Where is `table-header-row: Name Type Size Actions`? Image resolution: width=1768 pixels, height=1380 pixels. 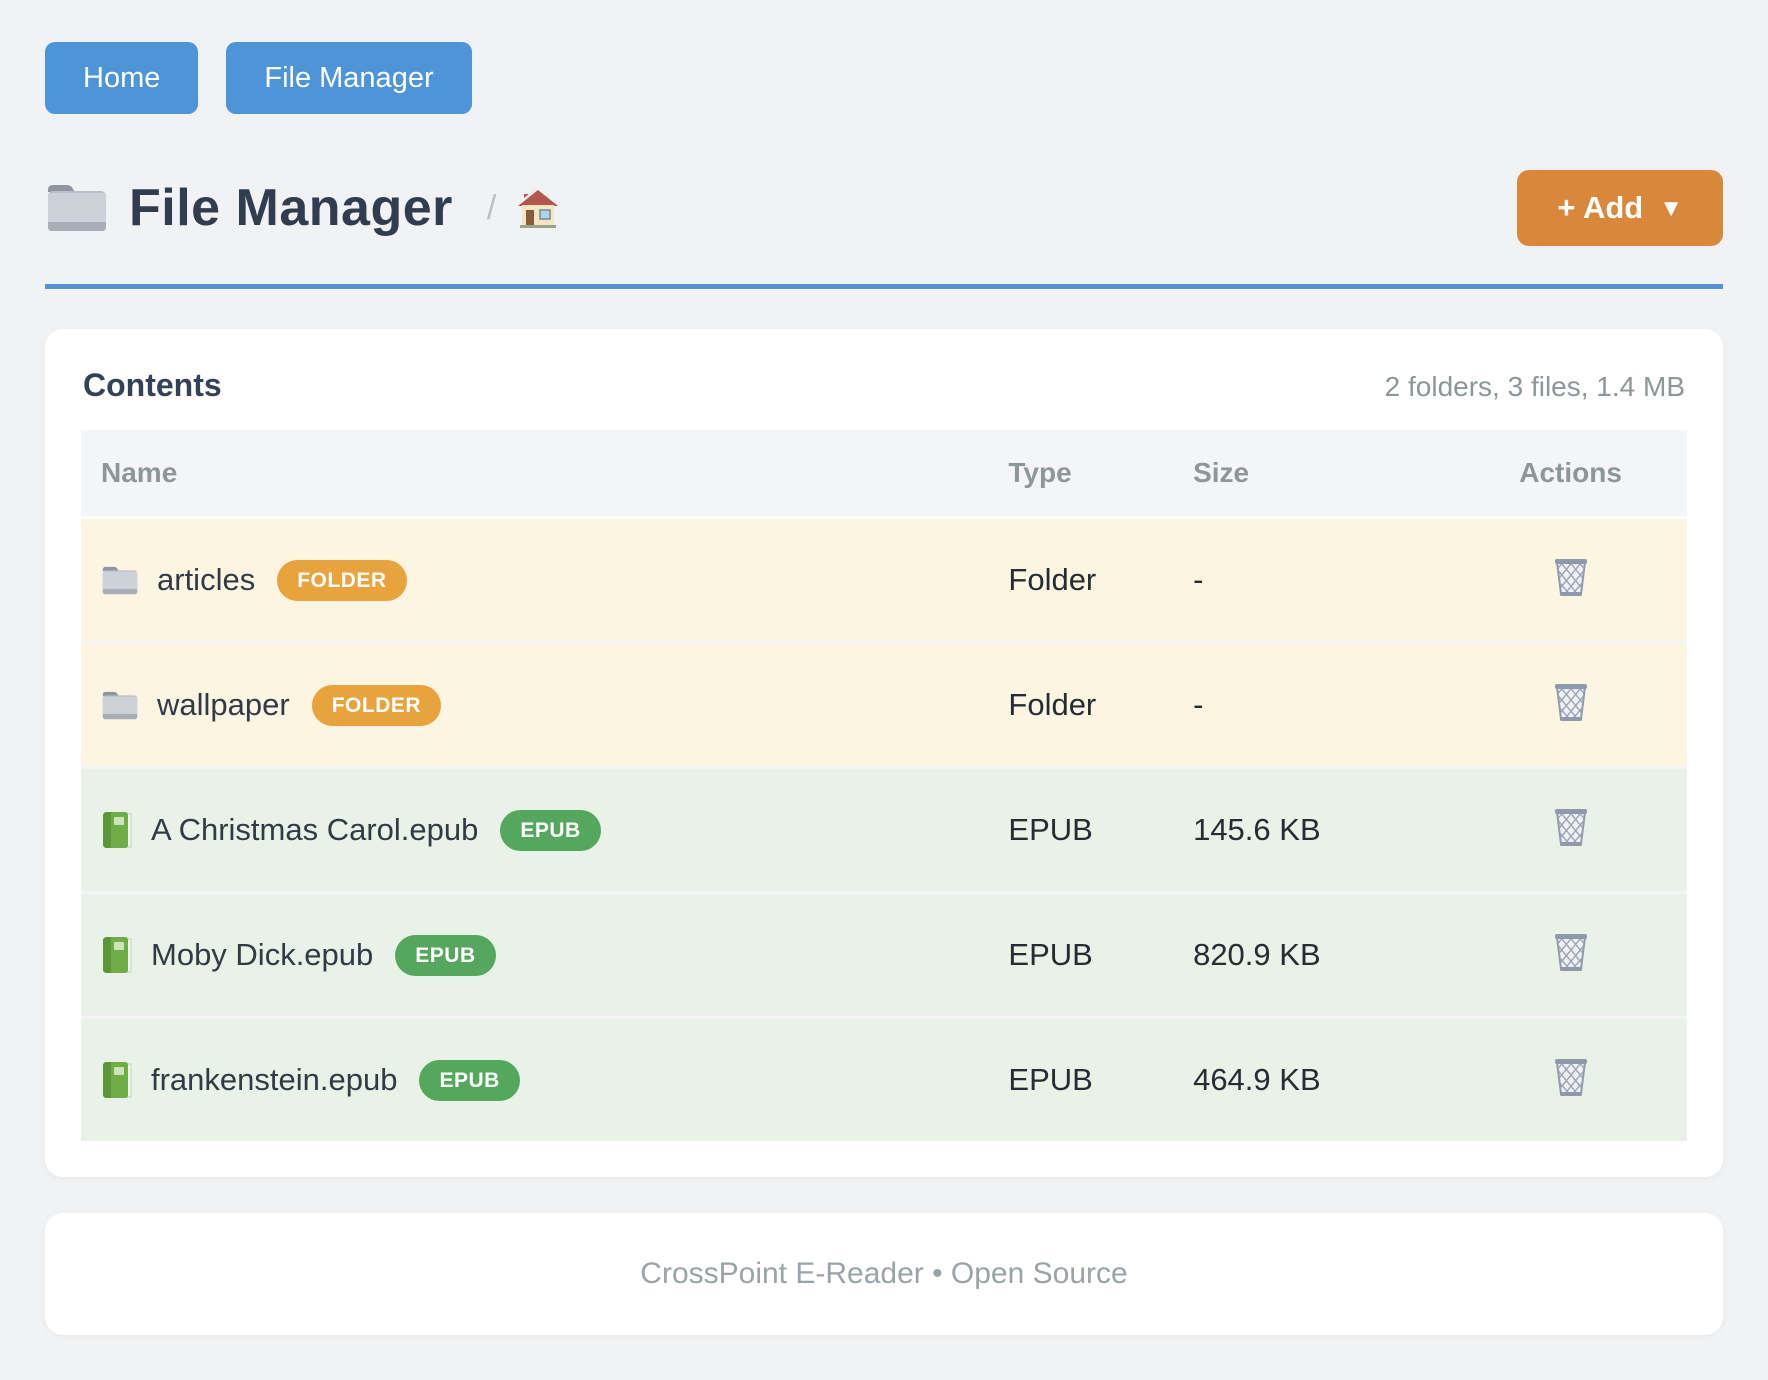 table-header-row: Name Type Size Actions is located at coordinates (884, 474).